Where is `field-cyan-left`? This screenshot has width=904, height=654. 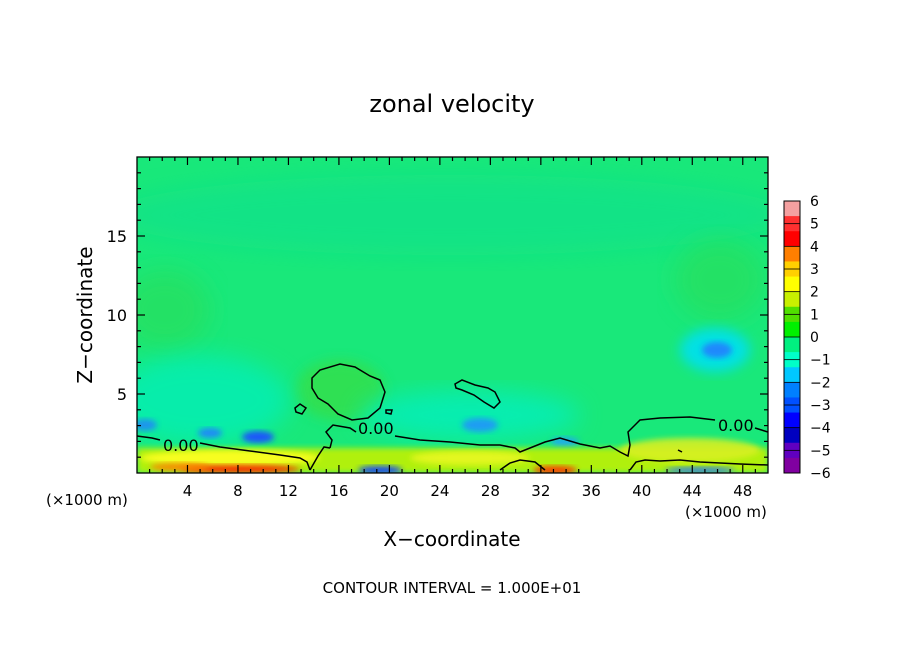 field-cyan-left is located at coordinates (213, 400).